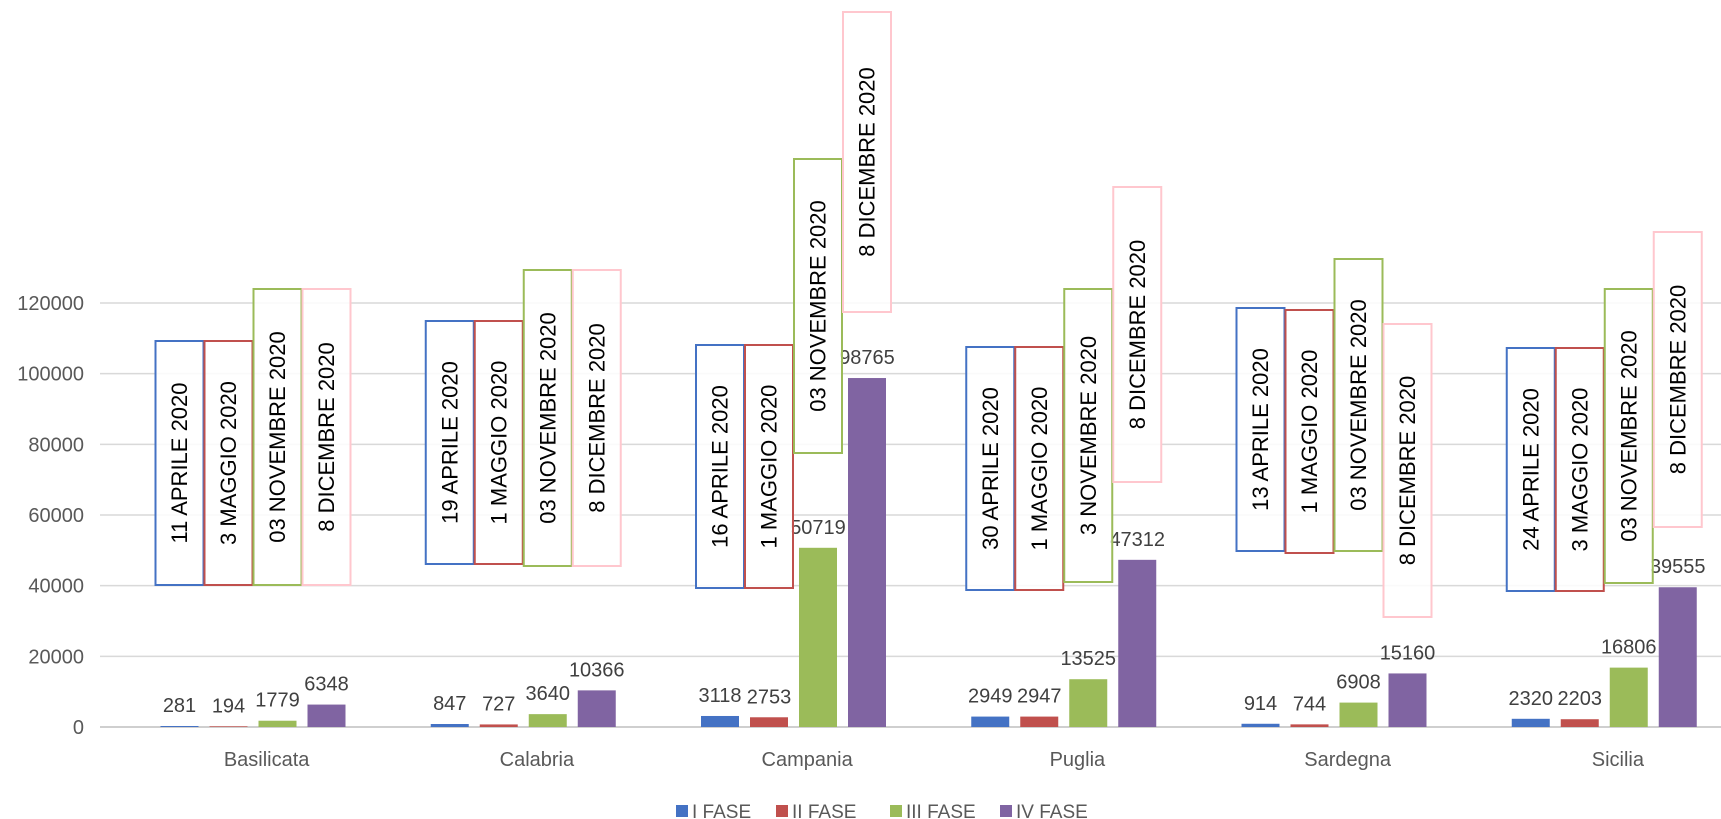  Describe the element at coordinates (228, 706) in the screenshot. I see `data-label: 194` at that location.